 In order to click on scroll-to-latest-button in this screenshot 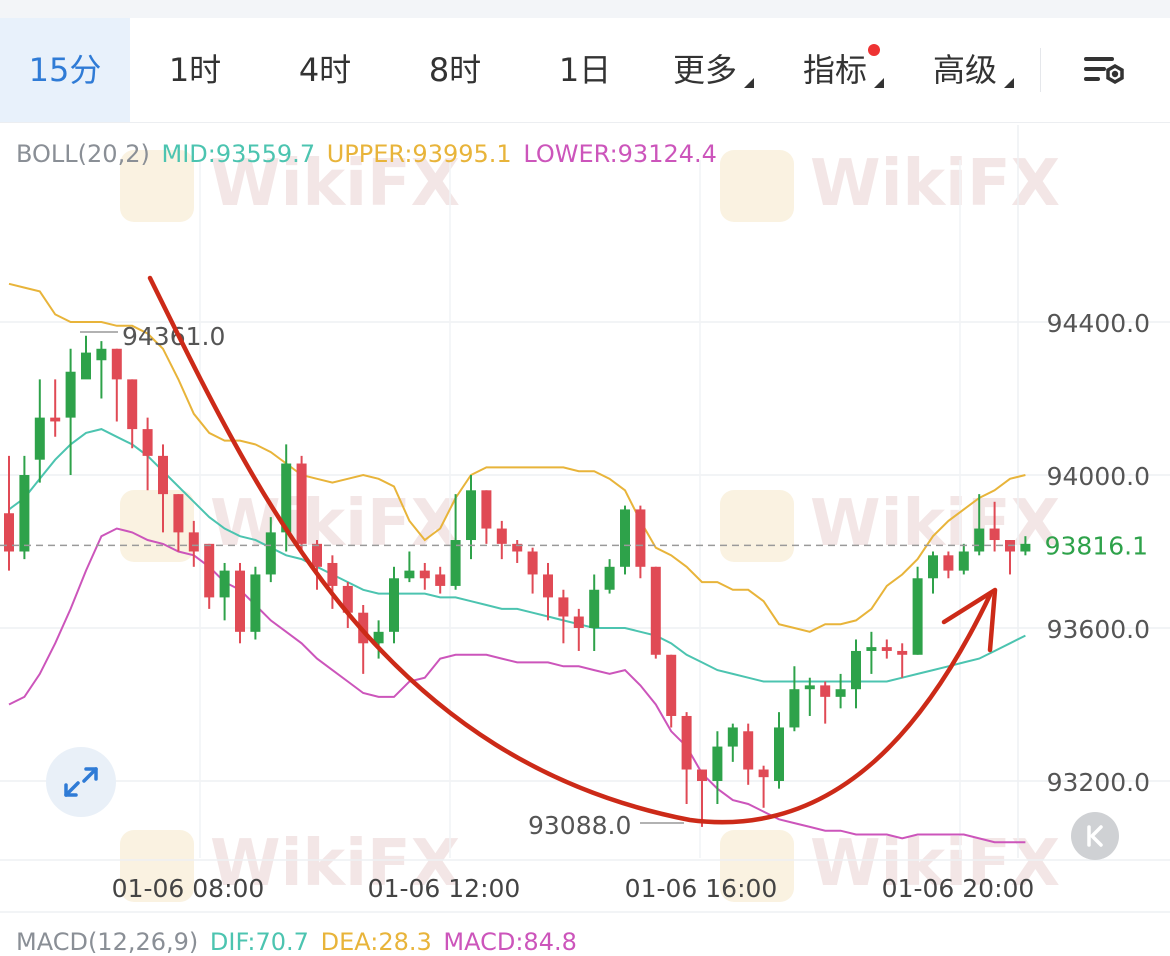, I will do `click(1095, 836)`.